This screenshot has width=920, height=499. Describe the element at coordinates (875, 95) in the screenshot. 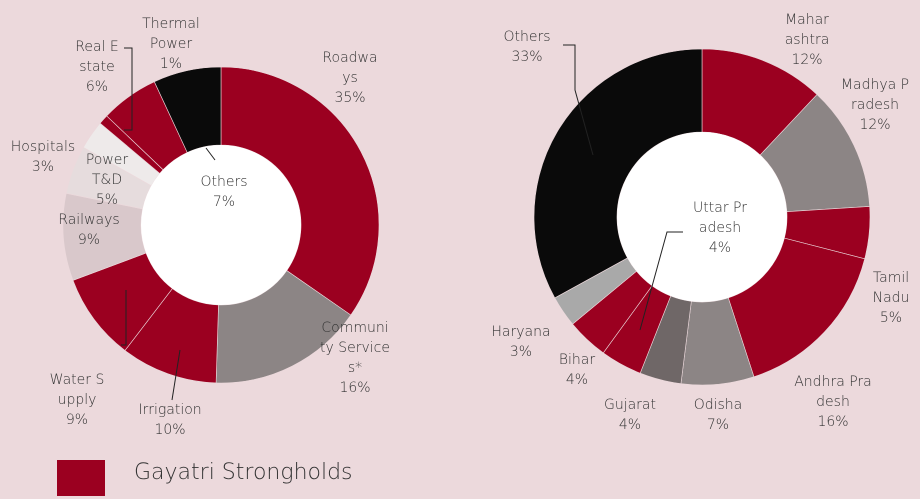

I see `category-name: Madhya Pradesh` at that location.